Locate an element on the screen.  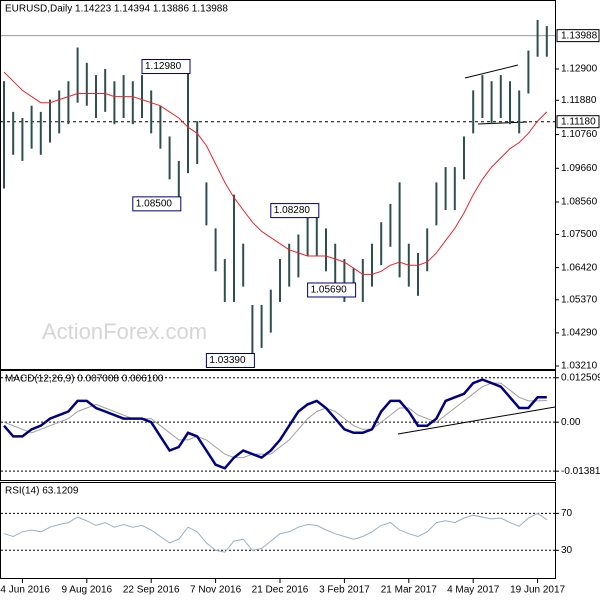
macd-title: MACD(12,26,9) 0.007008 0.006100 is located at coordinates (84, 379).